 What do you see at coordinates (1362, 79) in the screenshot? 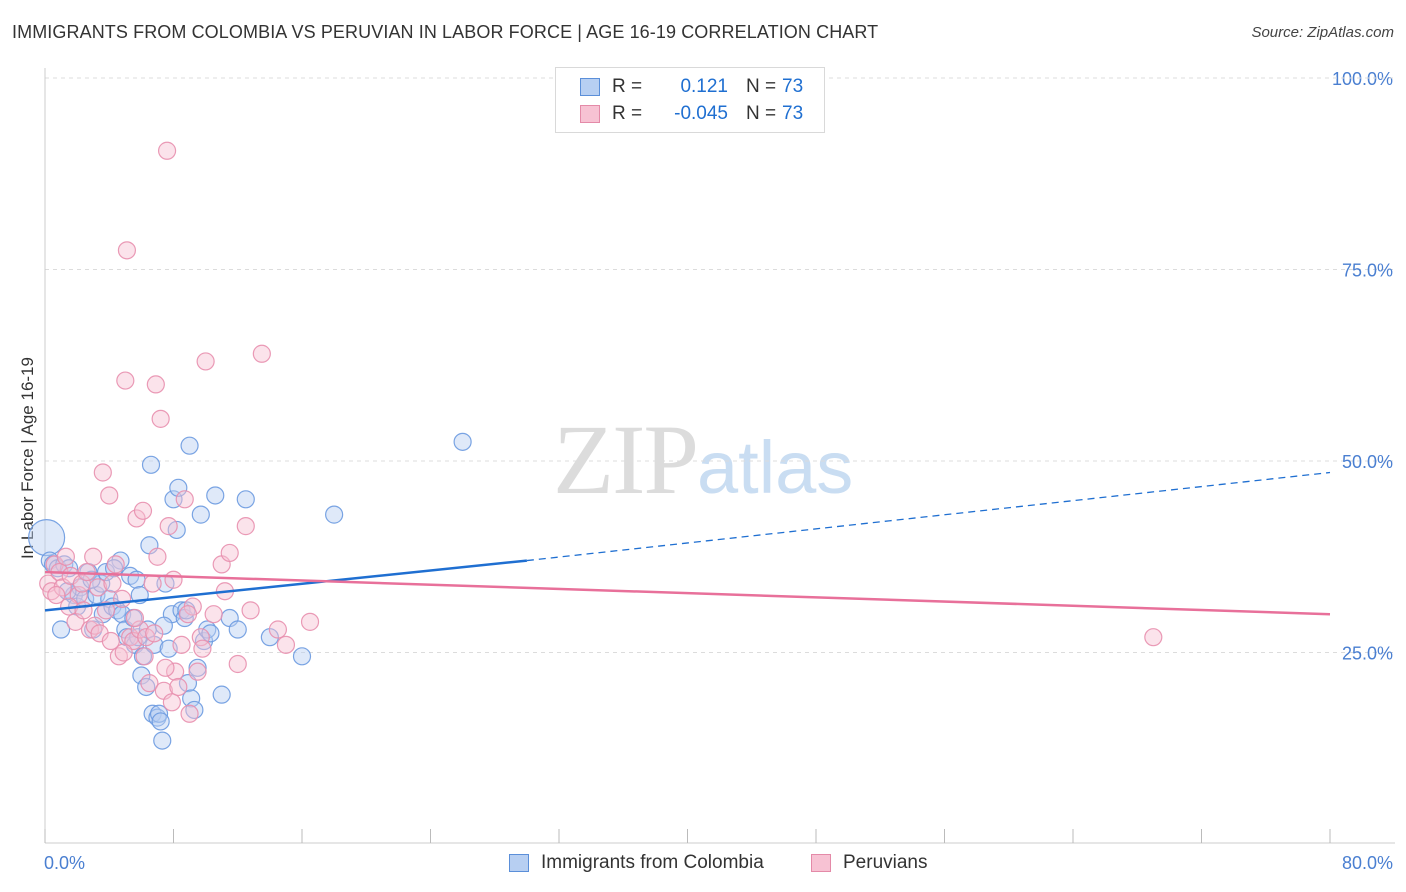
I see `y-tick-label: 100.0%` at bounding box center [1362, 79].